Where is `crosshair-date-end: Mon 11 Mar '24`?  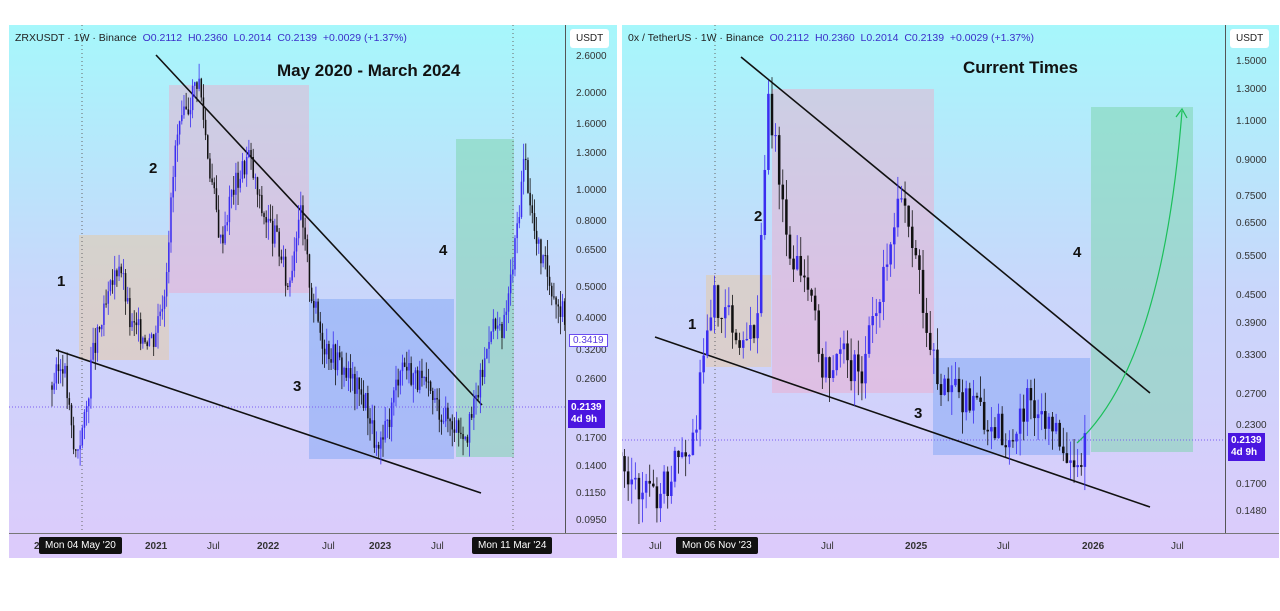 crosshair-date-end: Mon 11 Mar '24 is located at coordinates (512, 545).